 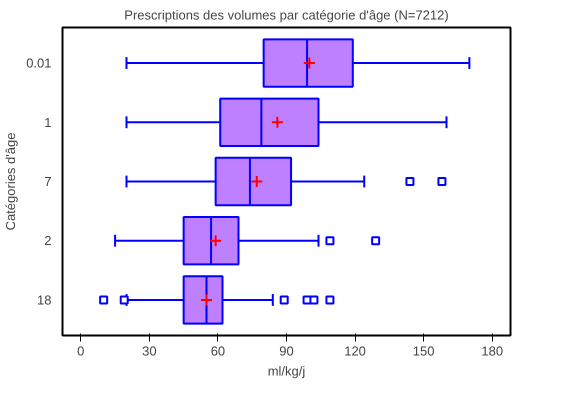 I want to click on y-tick-label: 1, so click(x=48, y=122).